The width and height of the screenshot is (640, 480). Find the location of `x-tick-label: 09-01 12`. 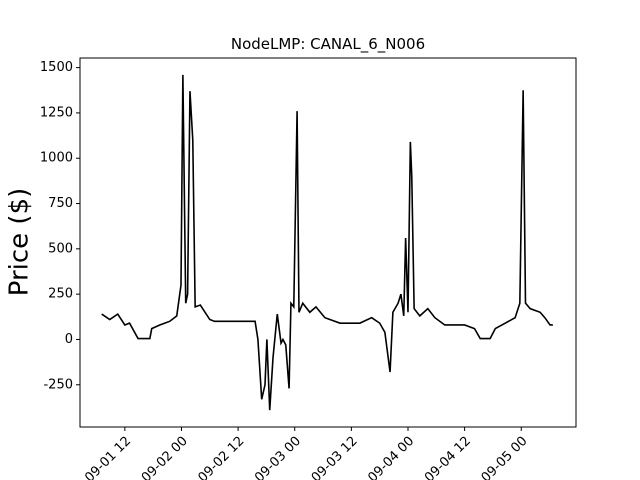

x-tick-label: 09-01 12 is located at coordinates (108, 457).